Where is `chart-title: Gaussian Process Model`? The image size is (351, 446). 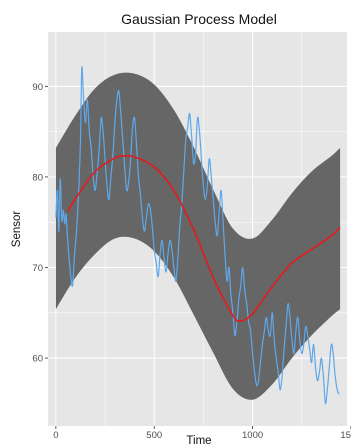
chart-title: Gaussian Process Model is located at coordinates (199, 19).